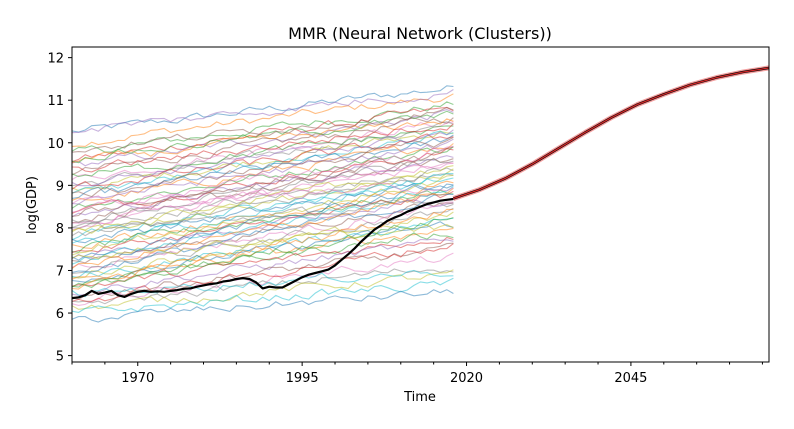 Image resolution: width=794 pixels, height=429 pixels. I want to click on y-tick-label: 11, so click(55, 101).